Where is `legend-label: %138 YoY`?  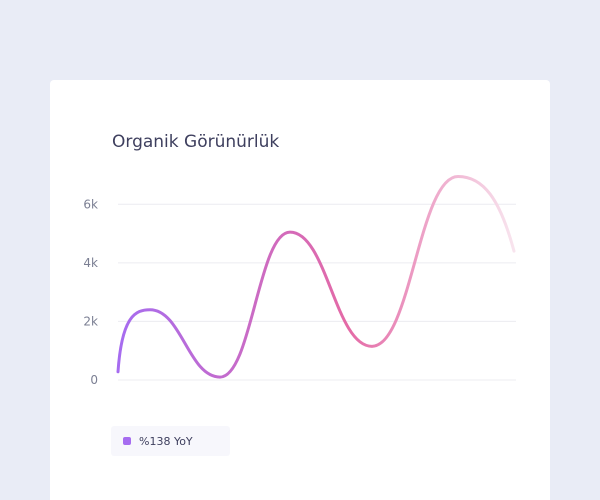 legend-label: %138 YoY is located at coordinates (166, 441).